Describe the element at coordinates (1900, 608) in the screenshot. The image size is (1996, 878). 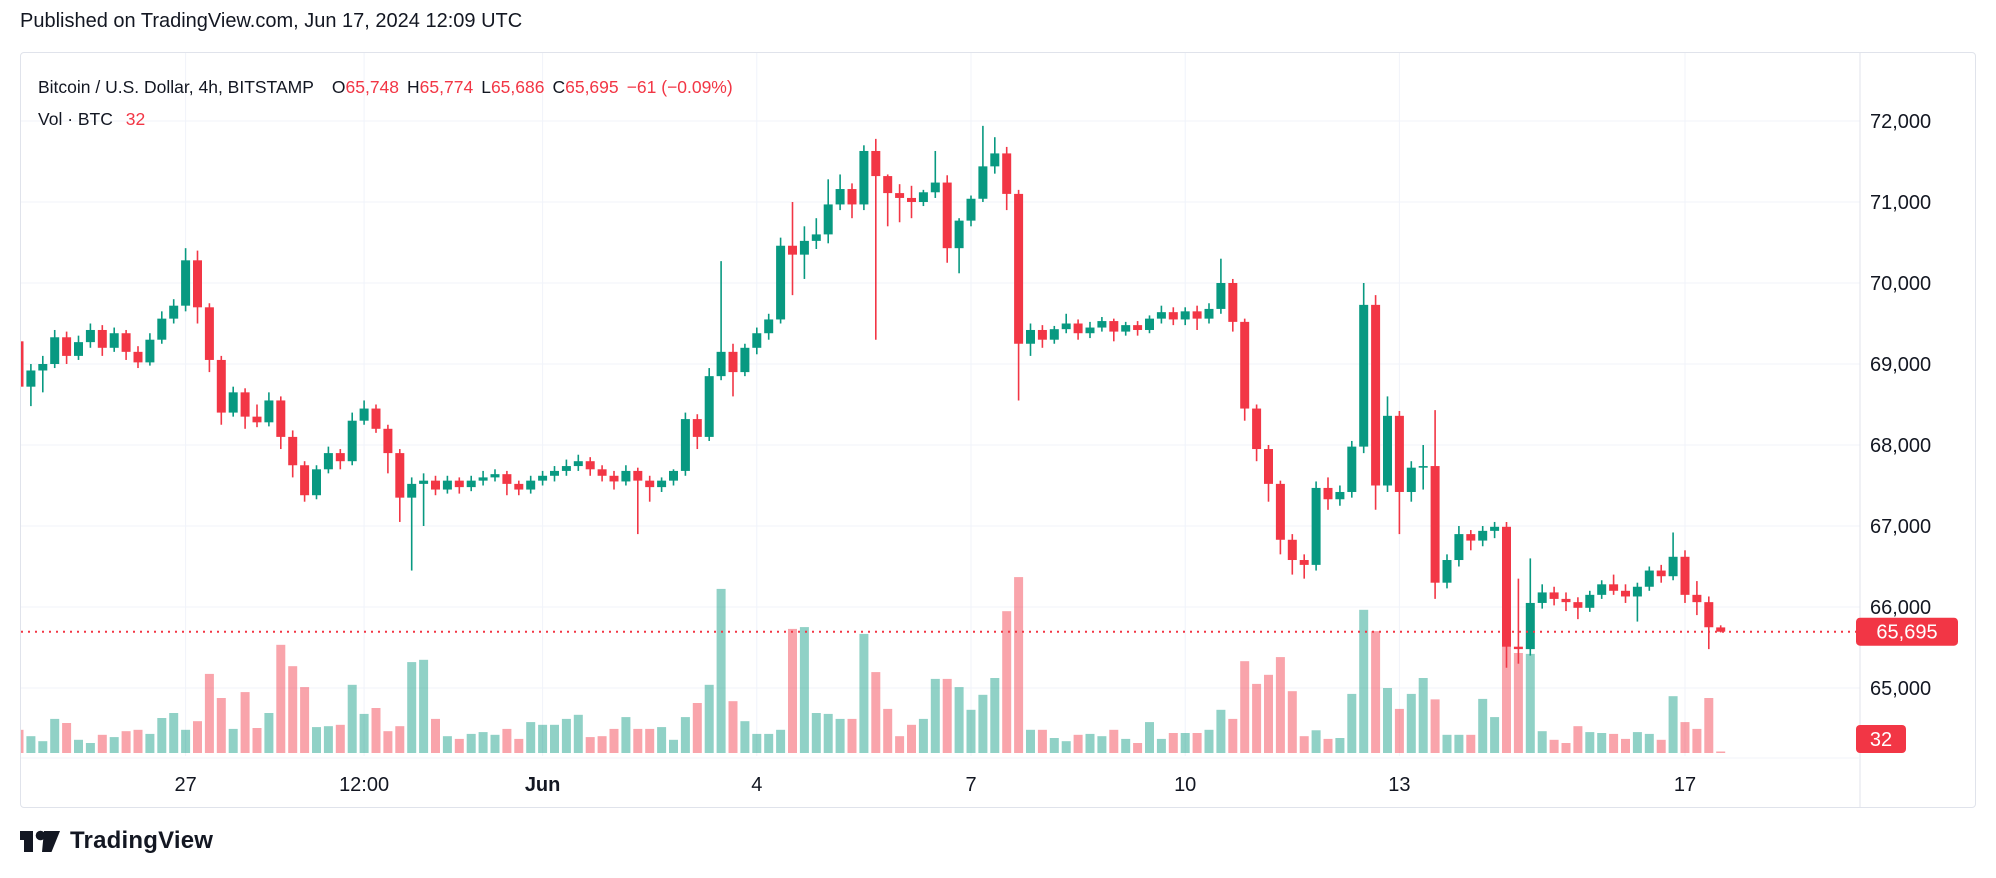
I see `price-axis-label: 66,000` at that location.